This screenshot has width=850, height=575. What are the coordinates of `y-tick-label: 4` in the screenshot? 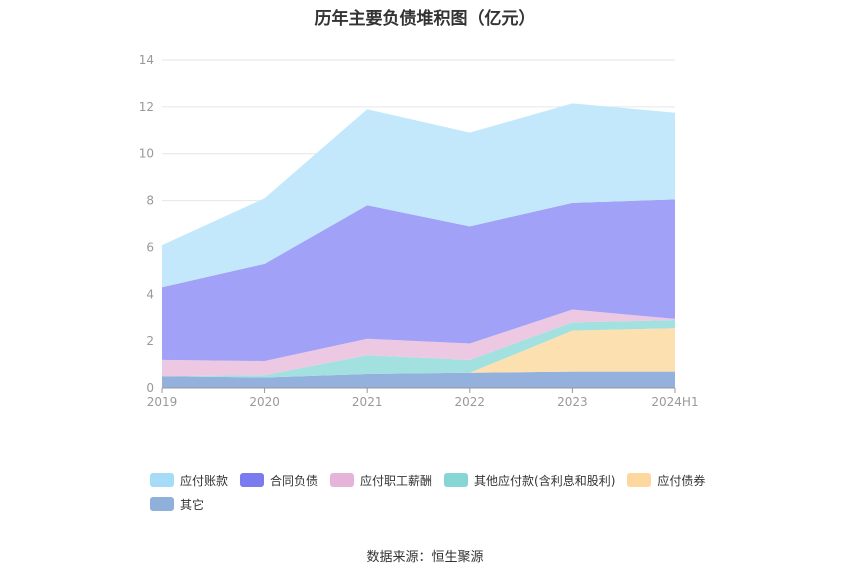 It's located at (150, 294).